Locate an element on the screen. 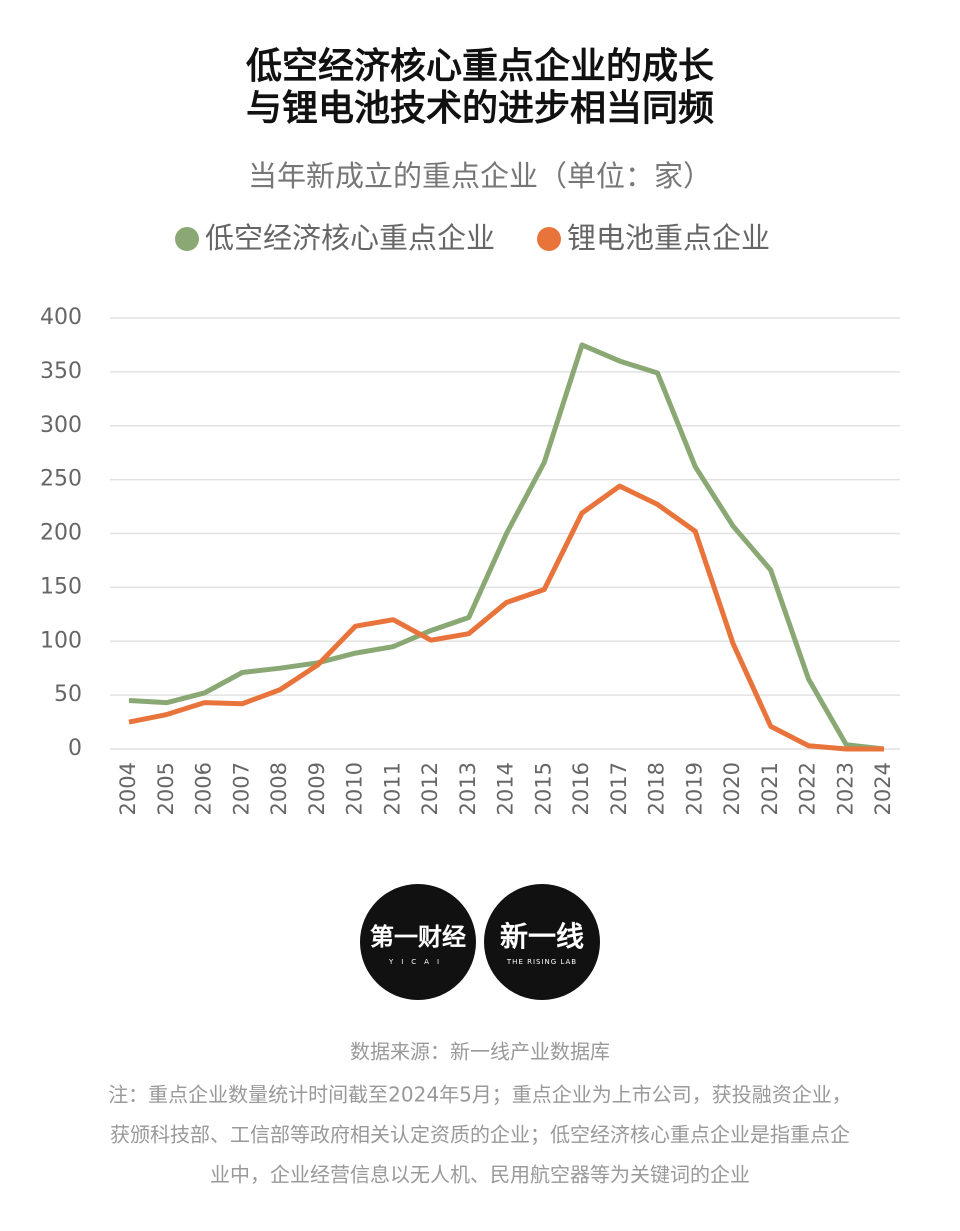 This screenshot has width=960, height=1231. y-tick-label: 350 is located at coordinates (61, 371).